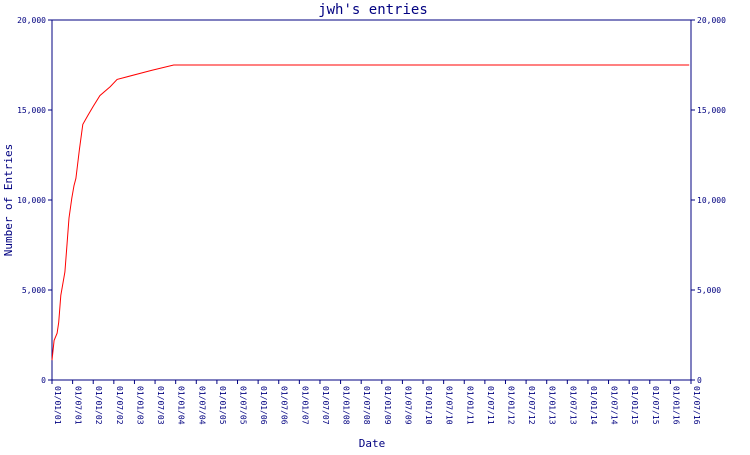 This screenshot has height=455, width=750. What do you see at coordinates (181, 405) in the screenshot?
I see `x-tick-label: 01/01/04` at bounding box center [181, 405].